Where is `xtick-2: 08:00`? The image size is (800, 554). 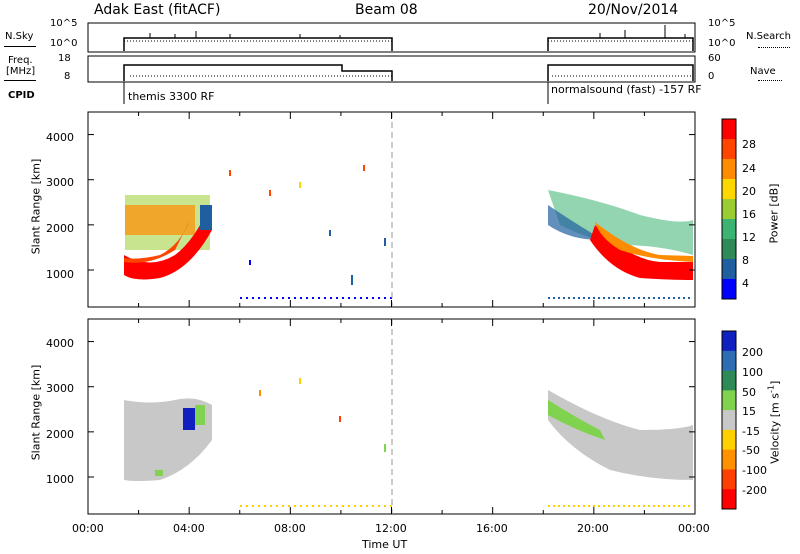 xtick-2: 08:00 is located at coordinates (290, 528).